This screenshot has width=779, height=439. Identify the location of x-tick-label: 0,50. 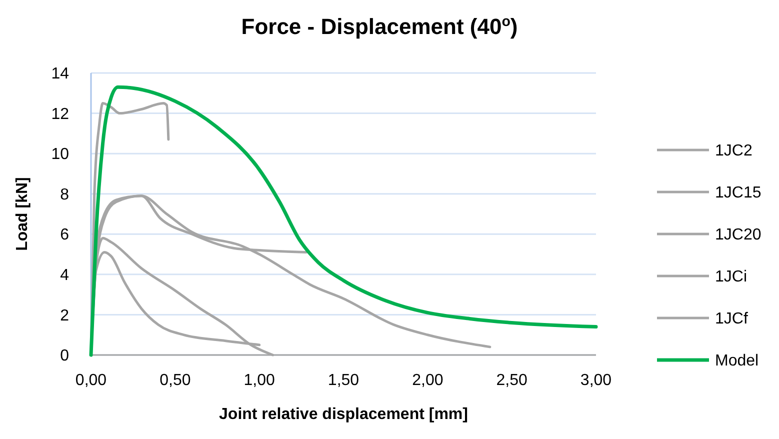
(175, 380).